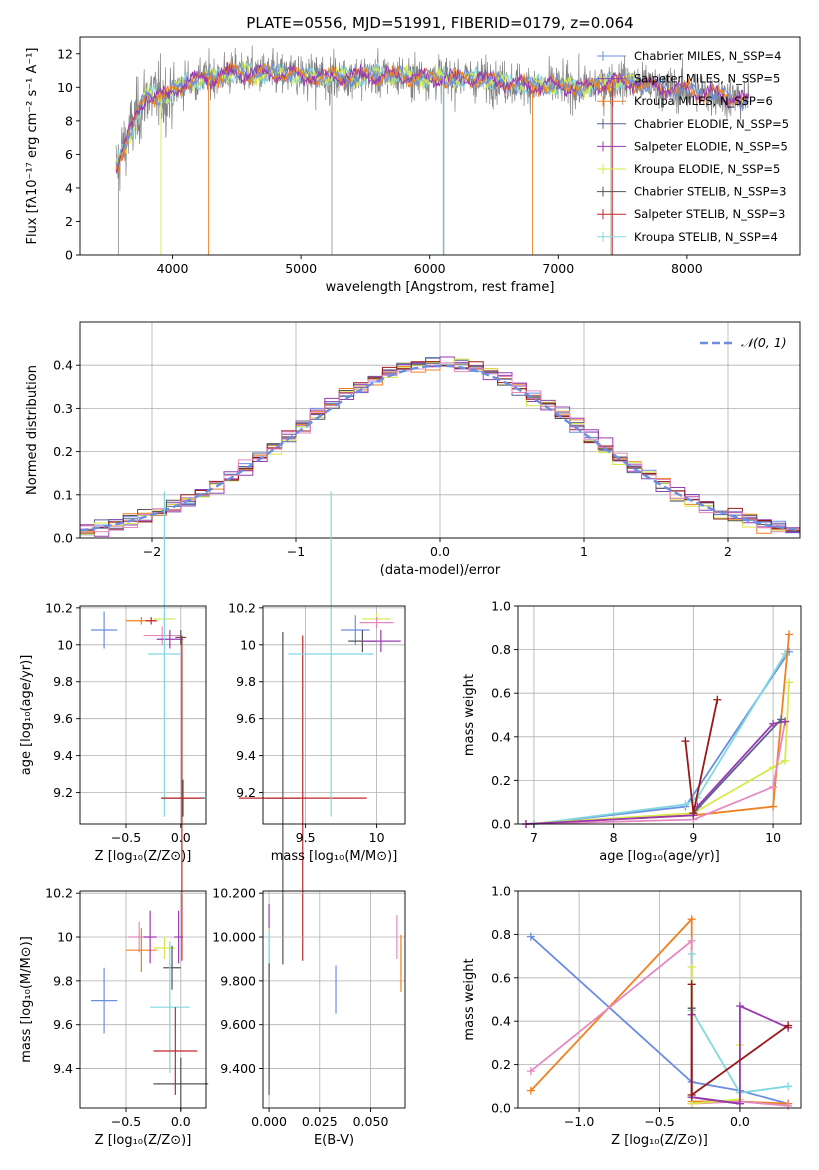 The image size is (819, 1170). Describe the element at coordinates (63, 494) in the screenshot. I see `y-tick-label: 0.1` at that location.